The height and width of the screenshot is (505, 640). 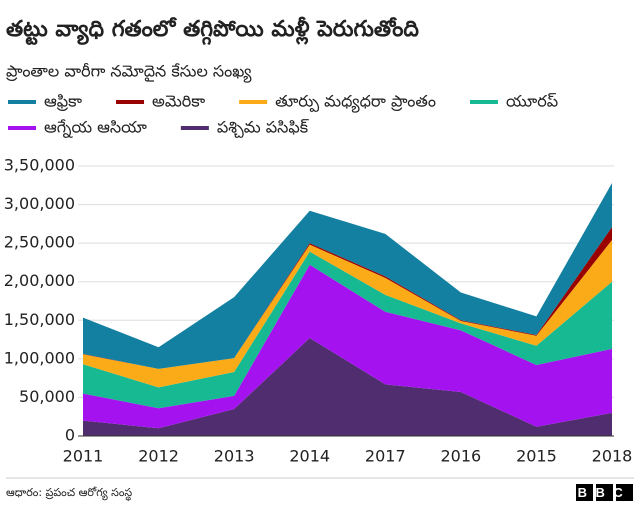 I want to click on legend-item: అమెరికా, so click(x=160, y=101).